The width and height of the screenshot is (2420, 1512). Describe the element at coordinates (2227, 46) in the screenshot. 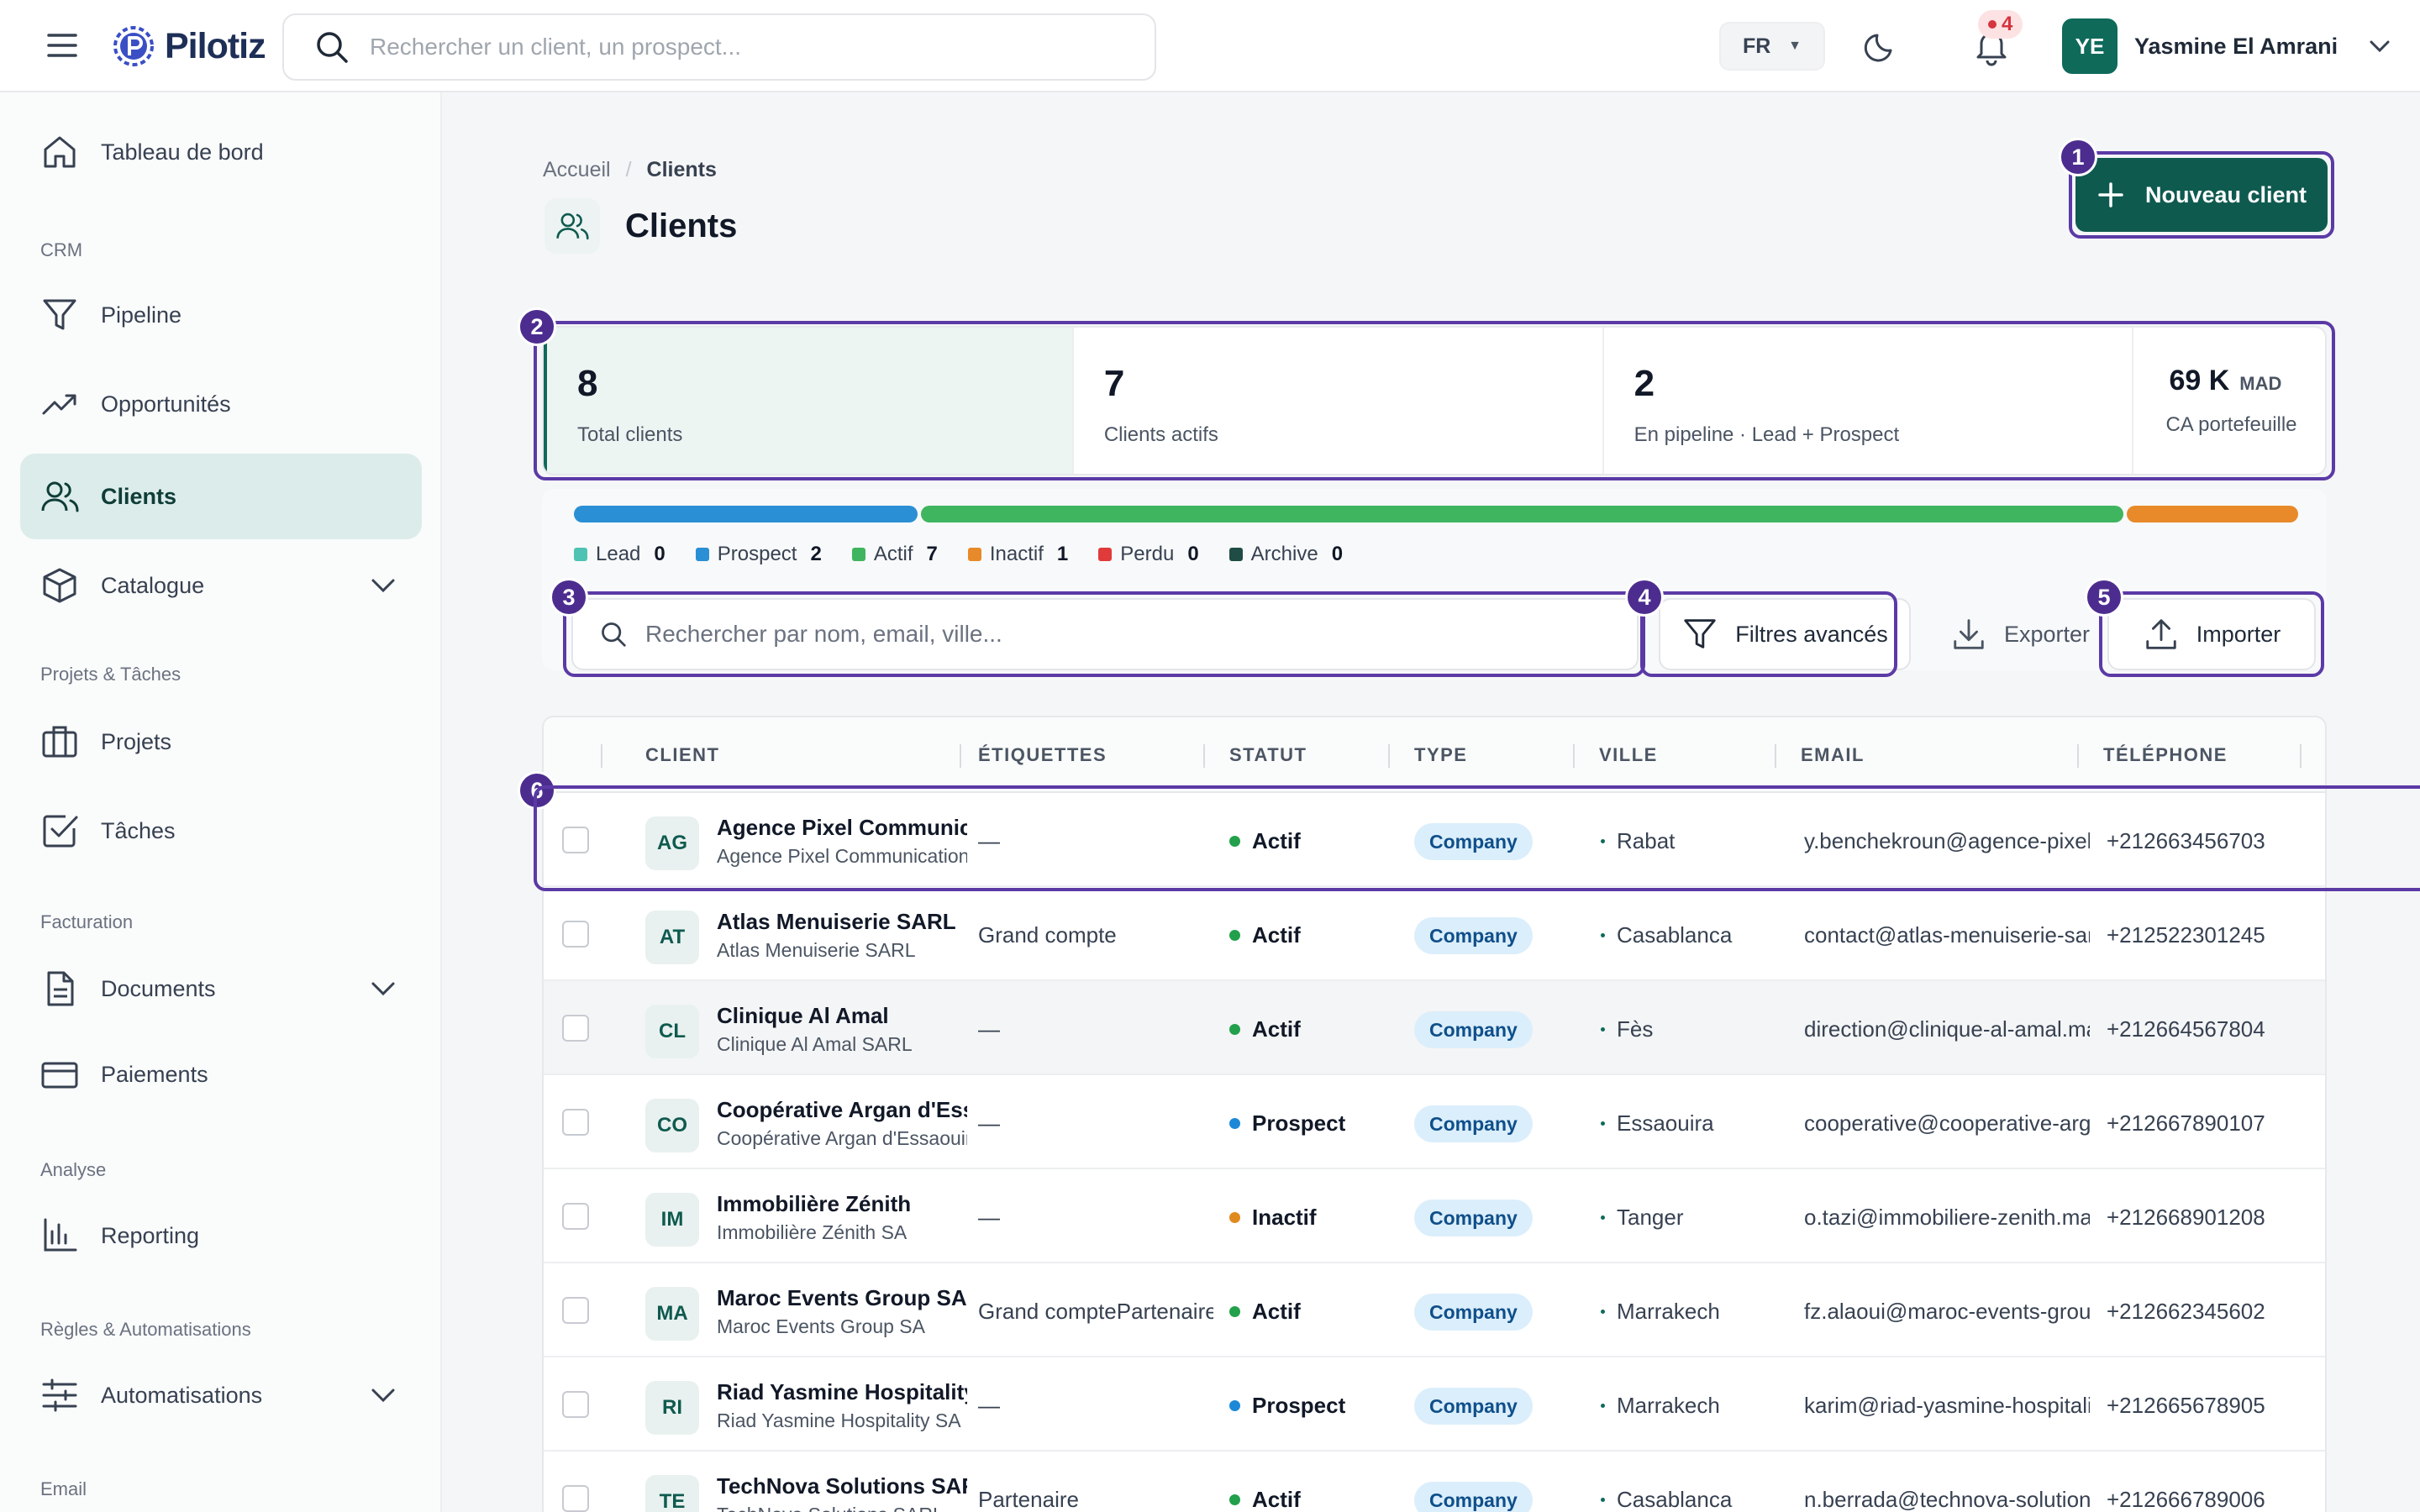

I see `user-menu: YE Yasmine El Amrani` at that location.